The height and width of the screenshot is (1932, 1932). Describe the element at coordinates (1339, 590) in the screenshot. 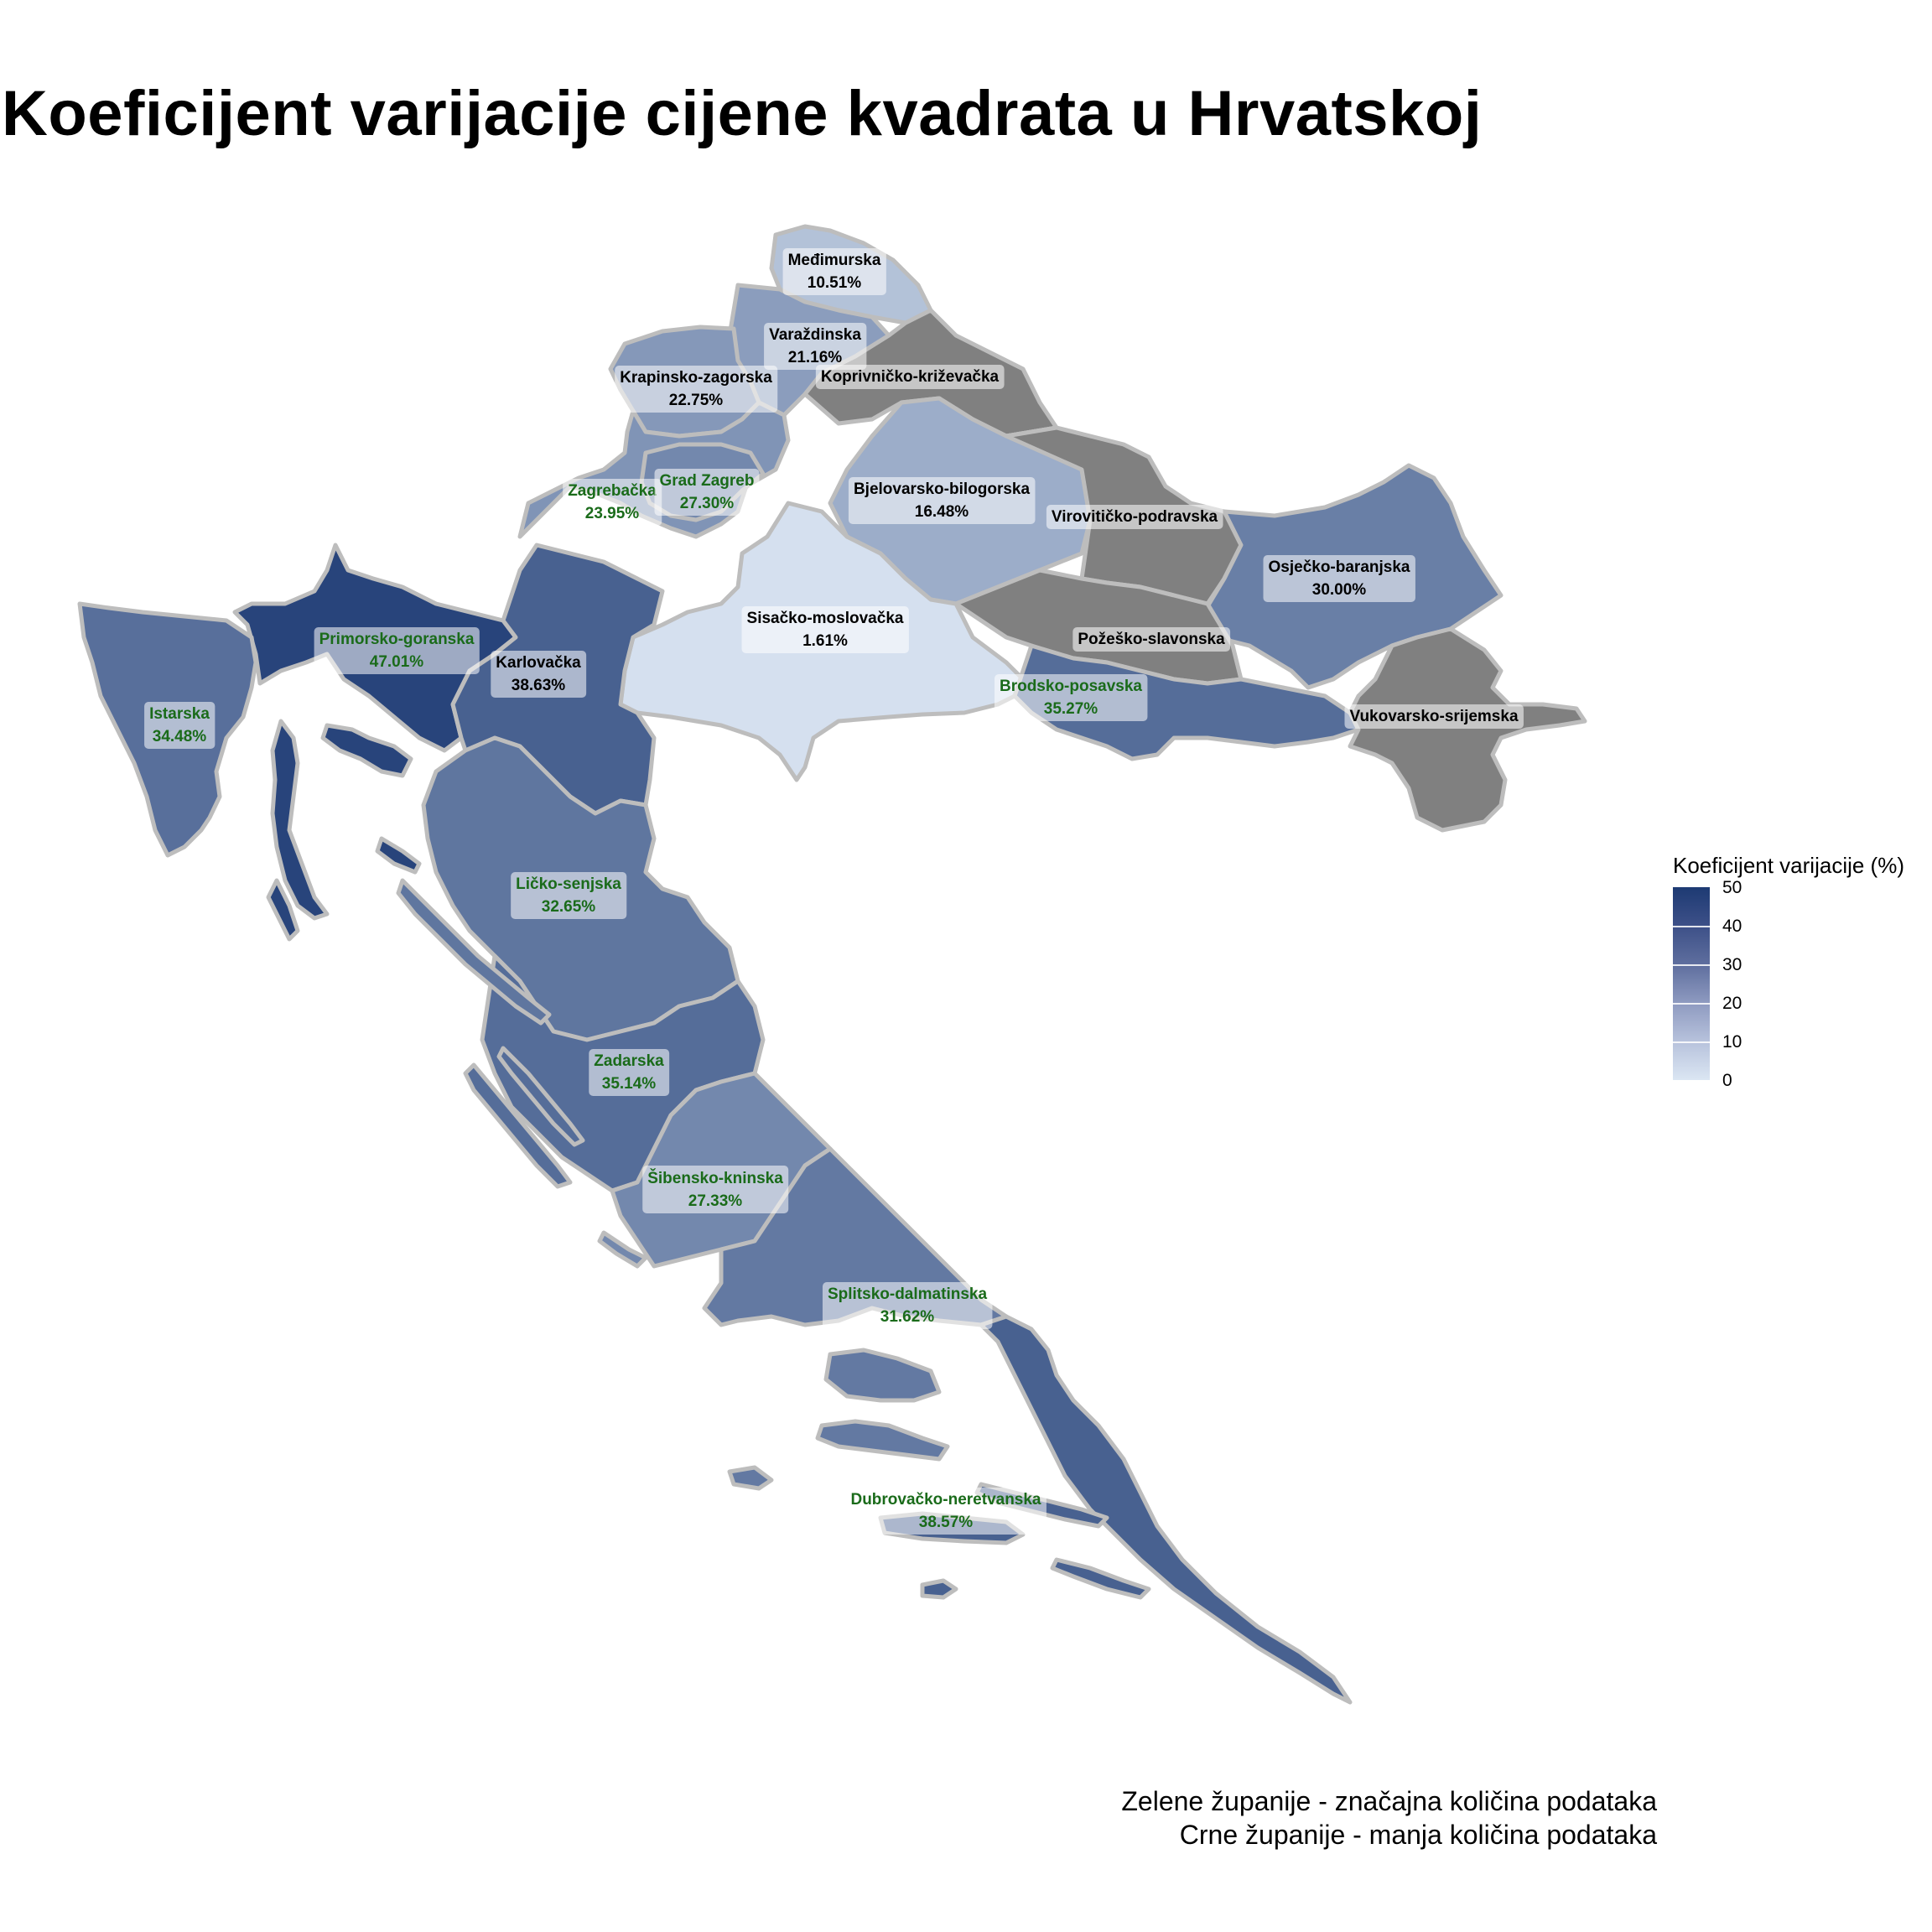

I see `county-value-label: 30.00%` at that location.